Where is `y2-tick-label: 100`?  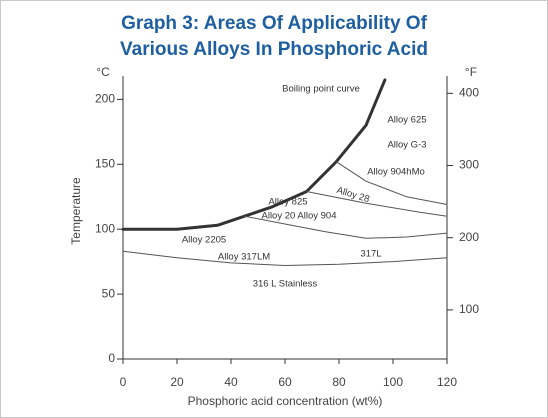
y2-tick-label: 100 is located at coordinates (469, 309).